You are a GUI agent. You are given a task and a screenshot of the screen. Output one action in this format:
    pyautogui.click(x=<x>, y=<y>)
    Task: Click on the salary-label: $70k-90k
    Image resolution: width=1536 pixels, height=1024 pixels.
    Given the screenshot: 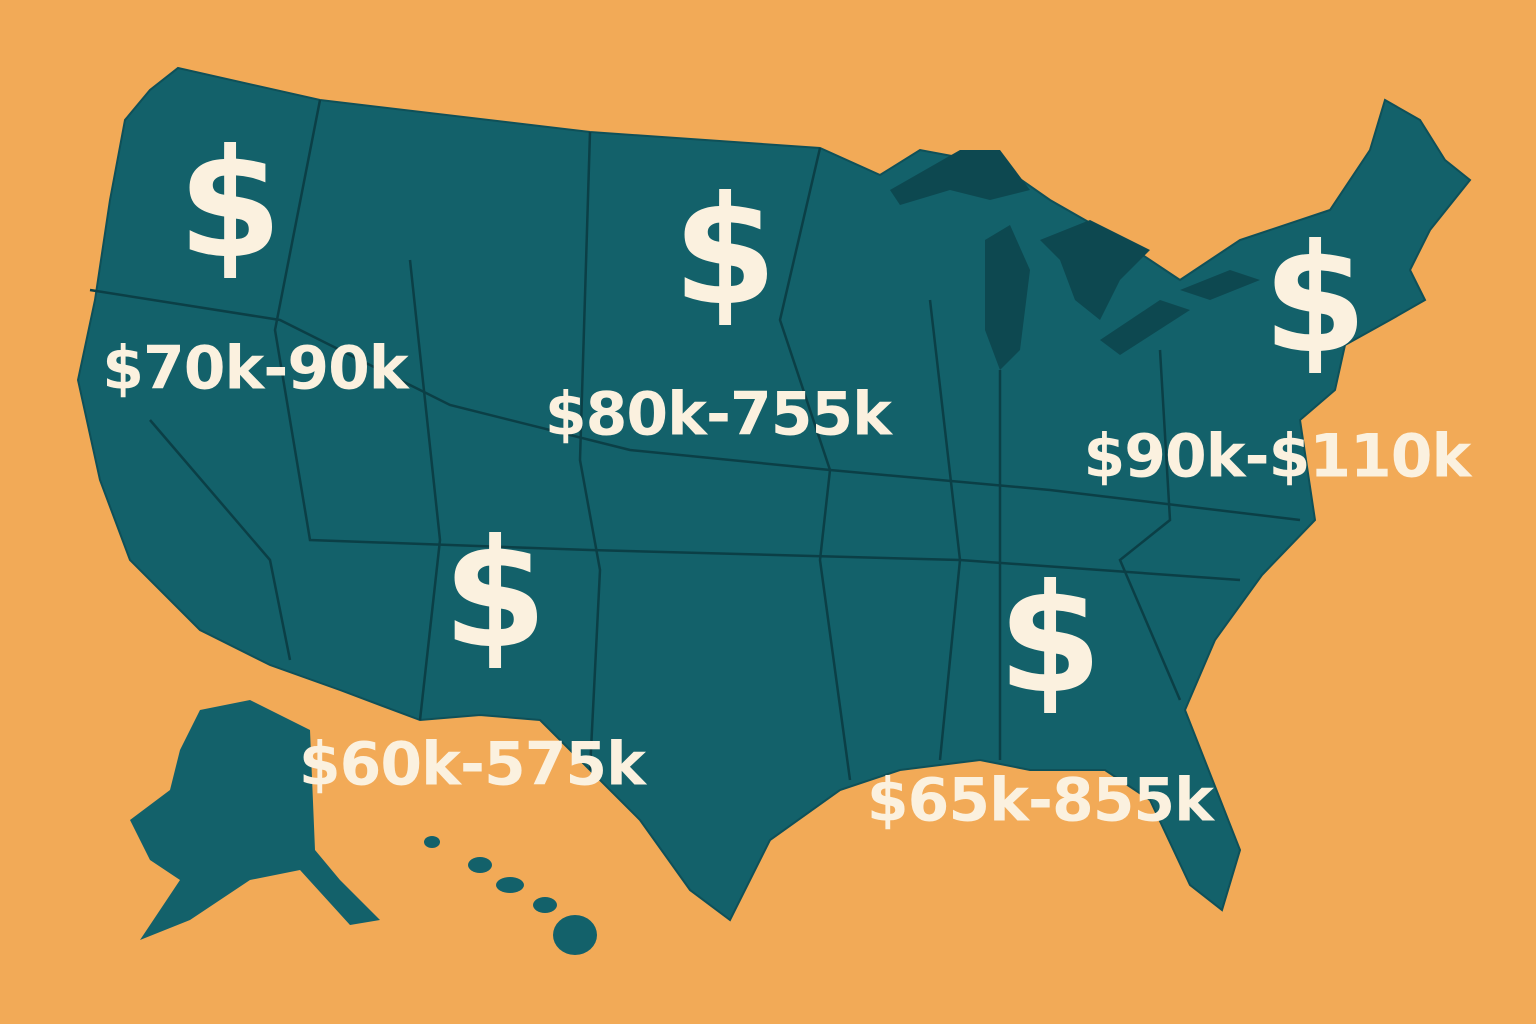 What is the action you would take?
    pyautogui.click(x=256, y=369)
    